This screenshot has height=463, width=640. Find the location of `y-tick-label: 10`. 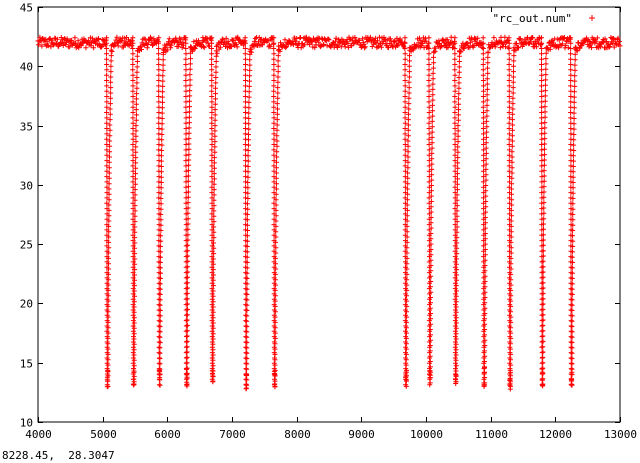

y-tick-label: 10 is located at coordinates (26, 423).